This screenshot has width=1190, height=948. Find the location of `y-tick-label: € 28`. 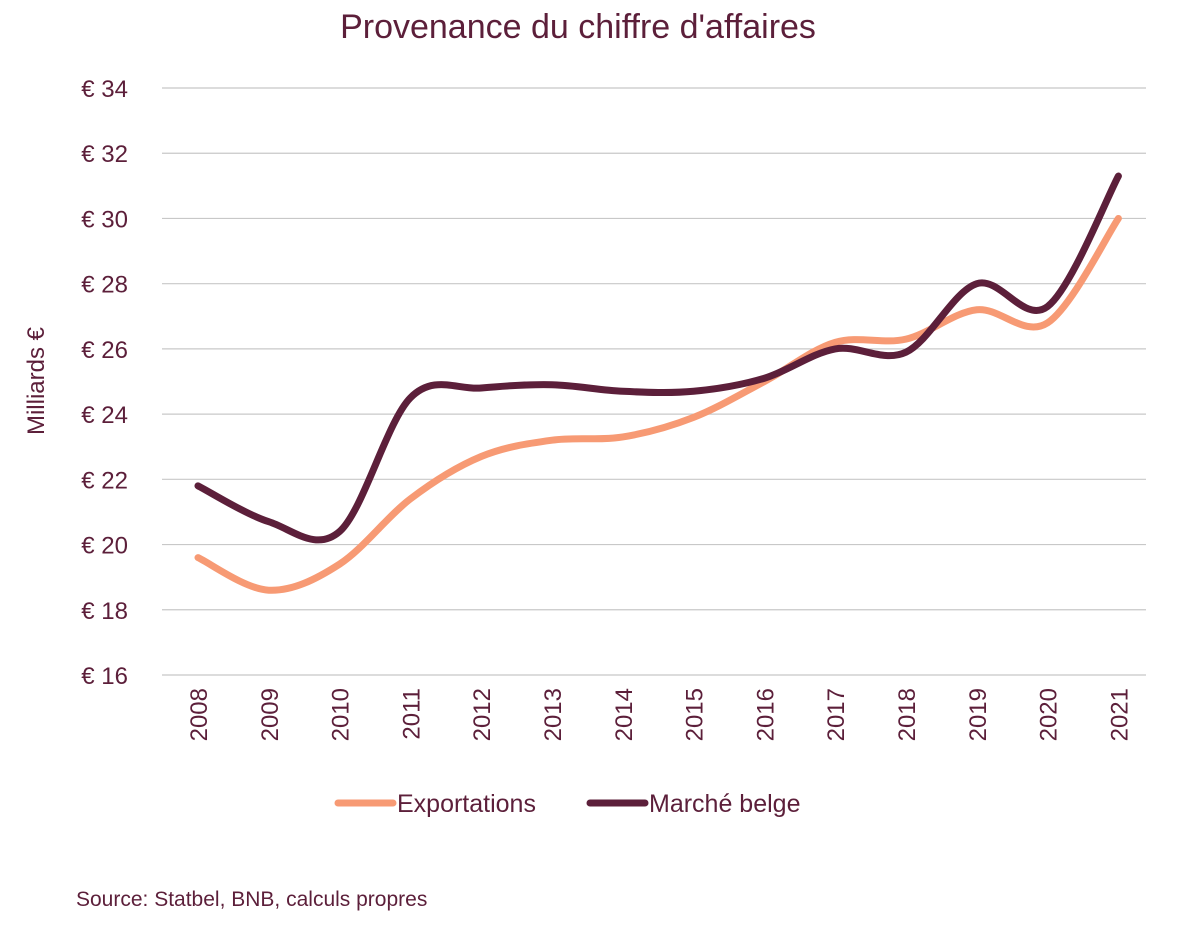

y-tick-label: € 28 is located at coordinates (104, 285).